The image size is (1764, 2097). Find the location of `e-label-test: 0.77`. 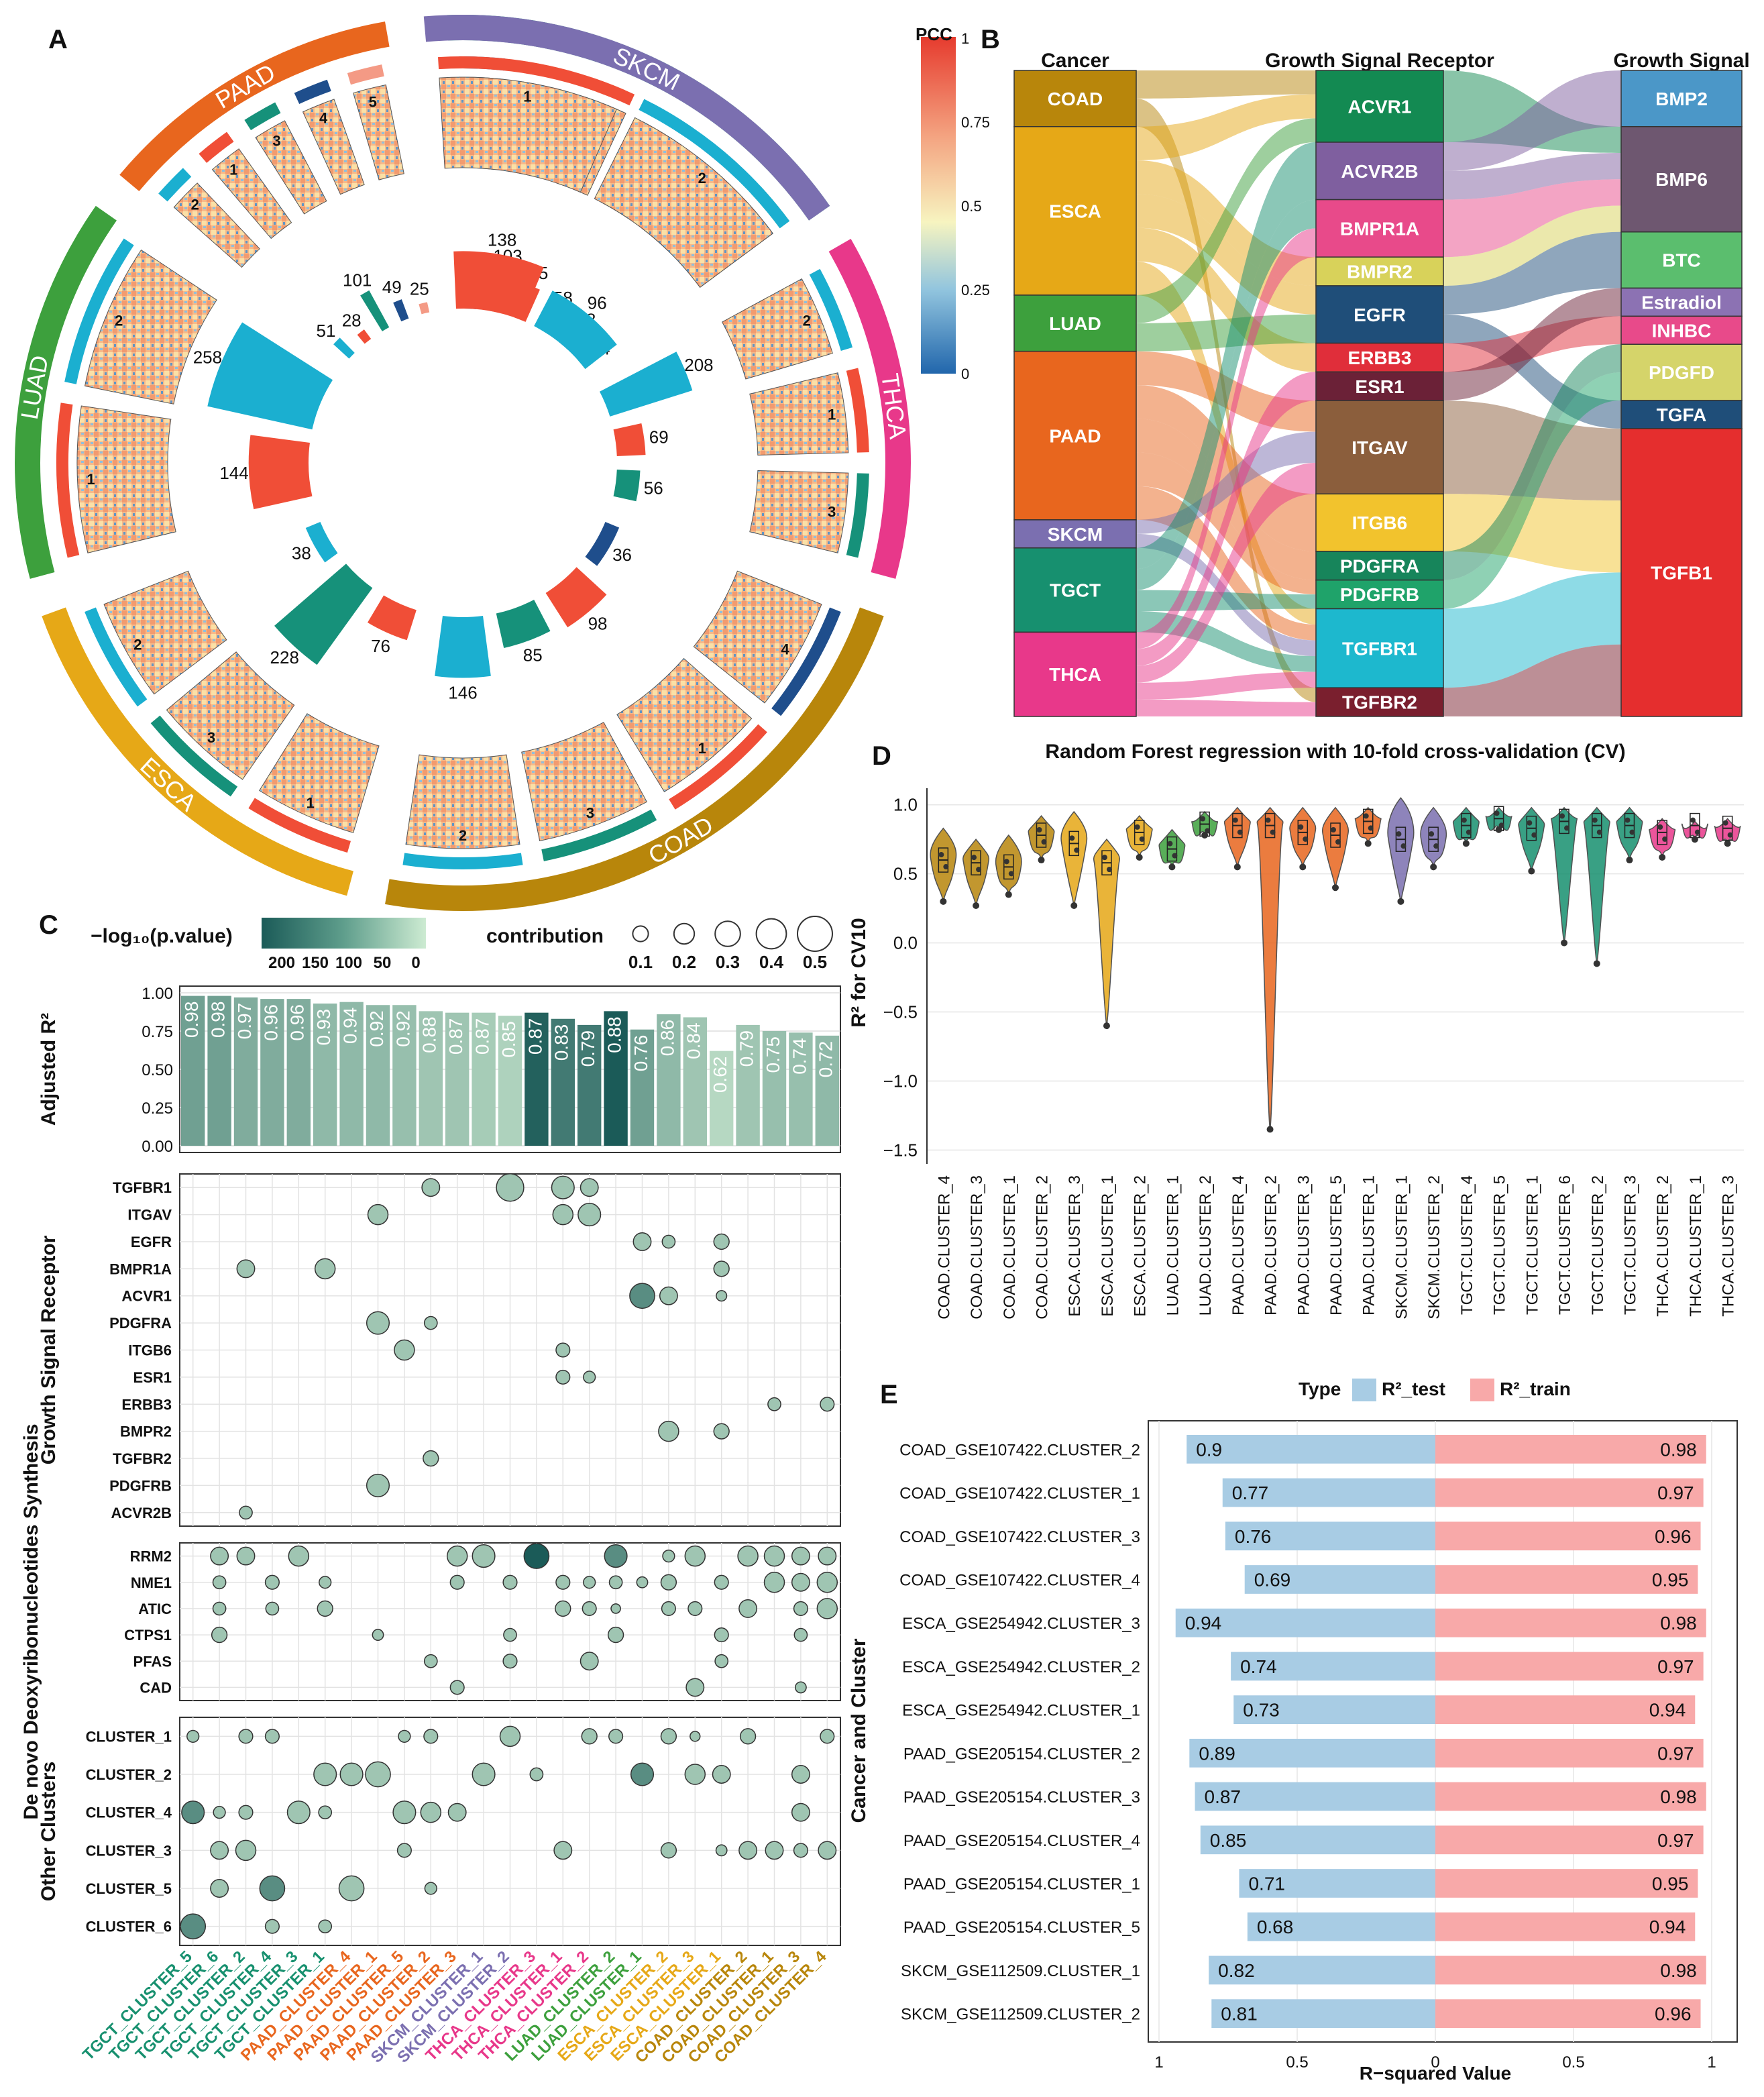

e-label-test: 0.77 is located at coordinates (1251, 1493).